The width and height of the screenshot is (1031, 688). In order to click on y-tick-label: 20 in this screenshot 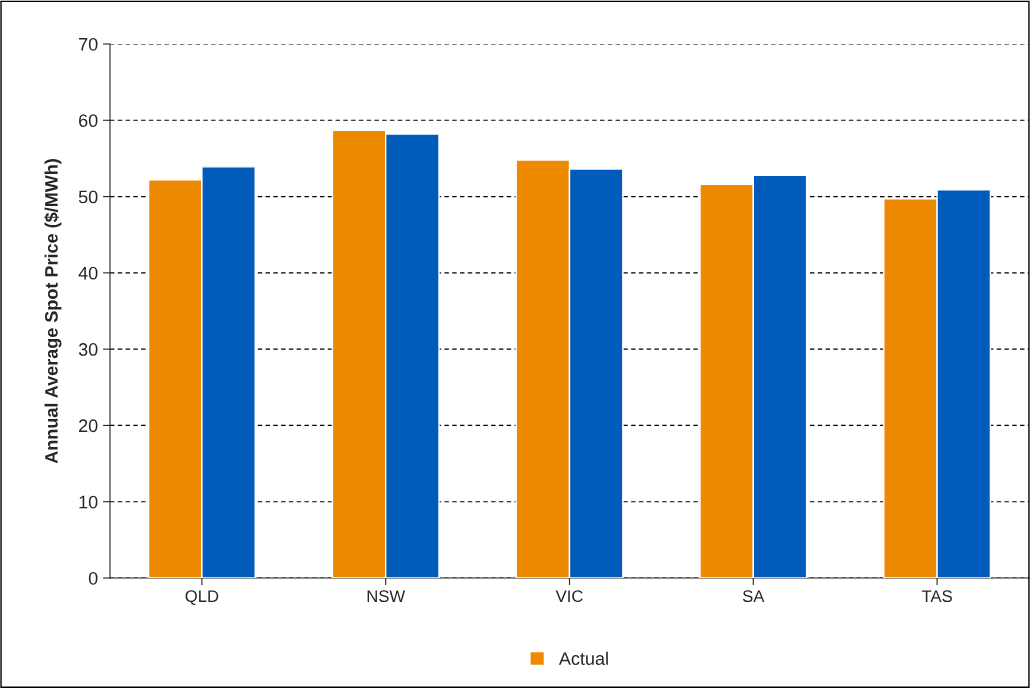, I will do `click(88, 426)`.